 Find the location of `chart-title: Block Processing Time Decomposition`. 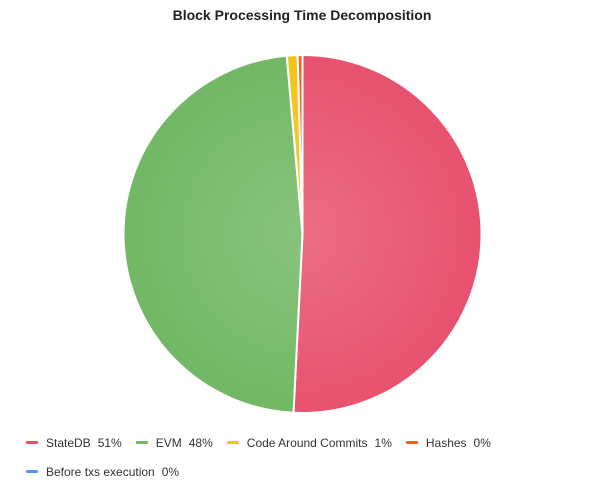

chart-title: Block Processing Time Decomposition is located at coordinates (302, 15).